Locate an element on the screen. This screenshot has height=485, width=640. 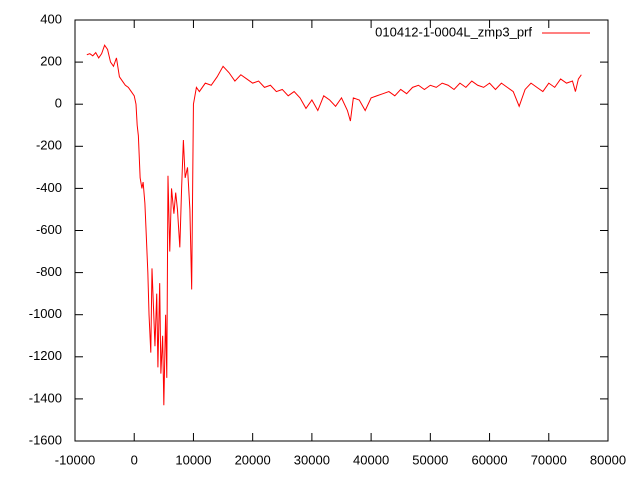
x-tick-label: 30000 is located at coordinates (312, 459).